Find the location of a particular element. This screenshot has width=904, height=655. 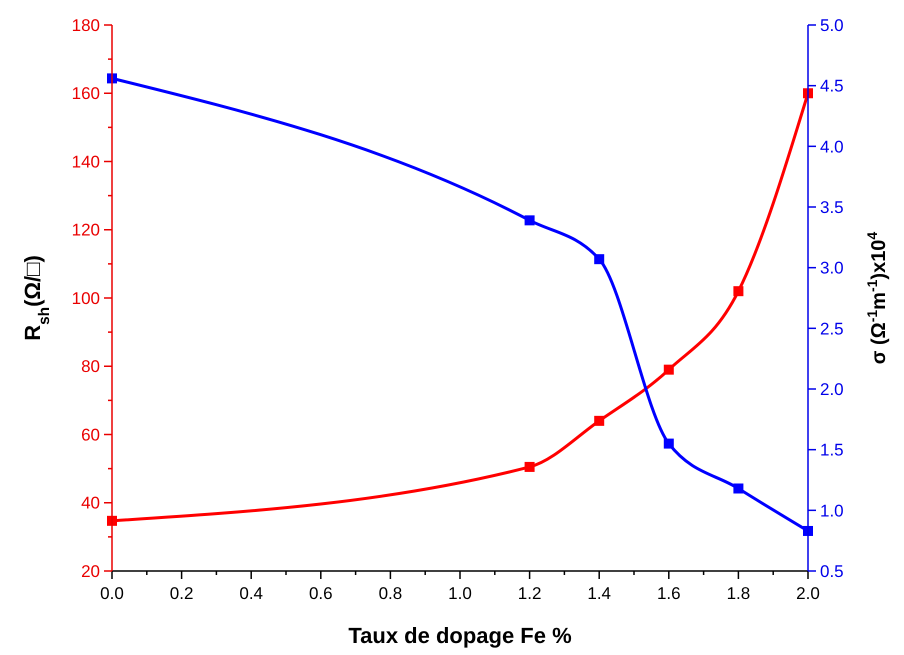

y2-tick-label: 2.0 is located at coordinates (832, 389).